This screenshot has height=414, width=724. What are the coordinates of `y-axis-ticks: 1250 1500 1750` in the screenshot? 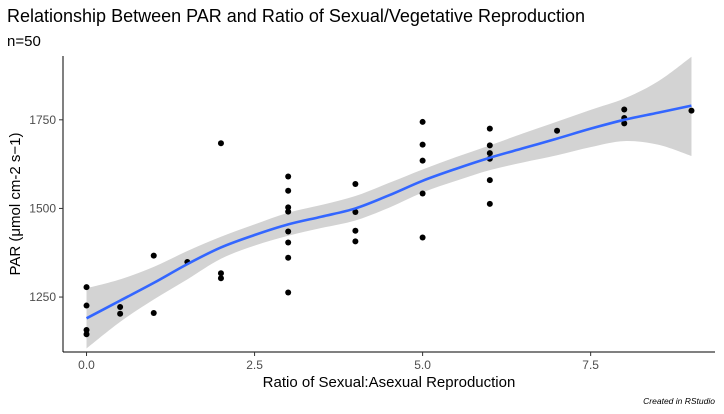 It's located at (46, 208).